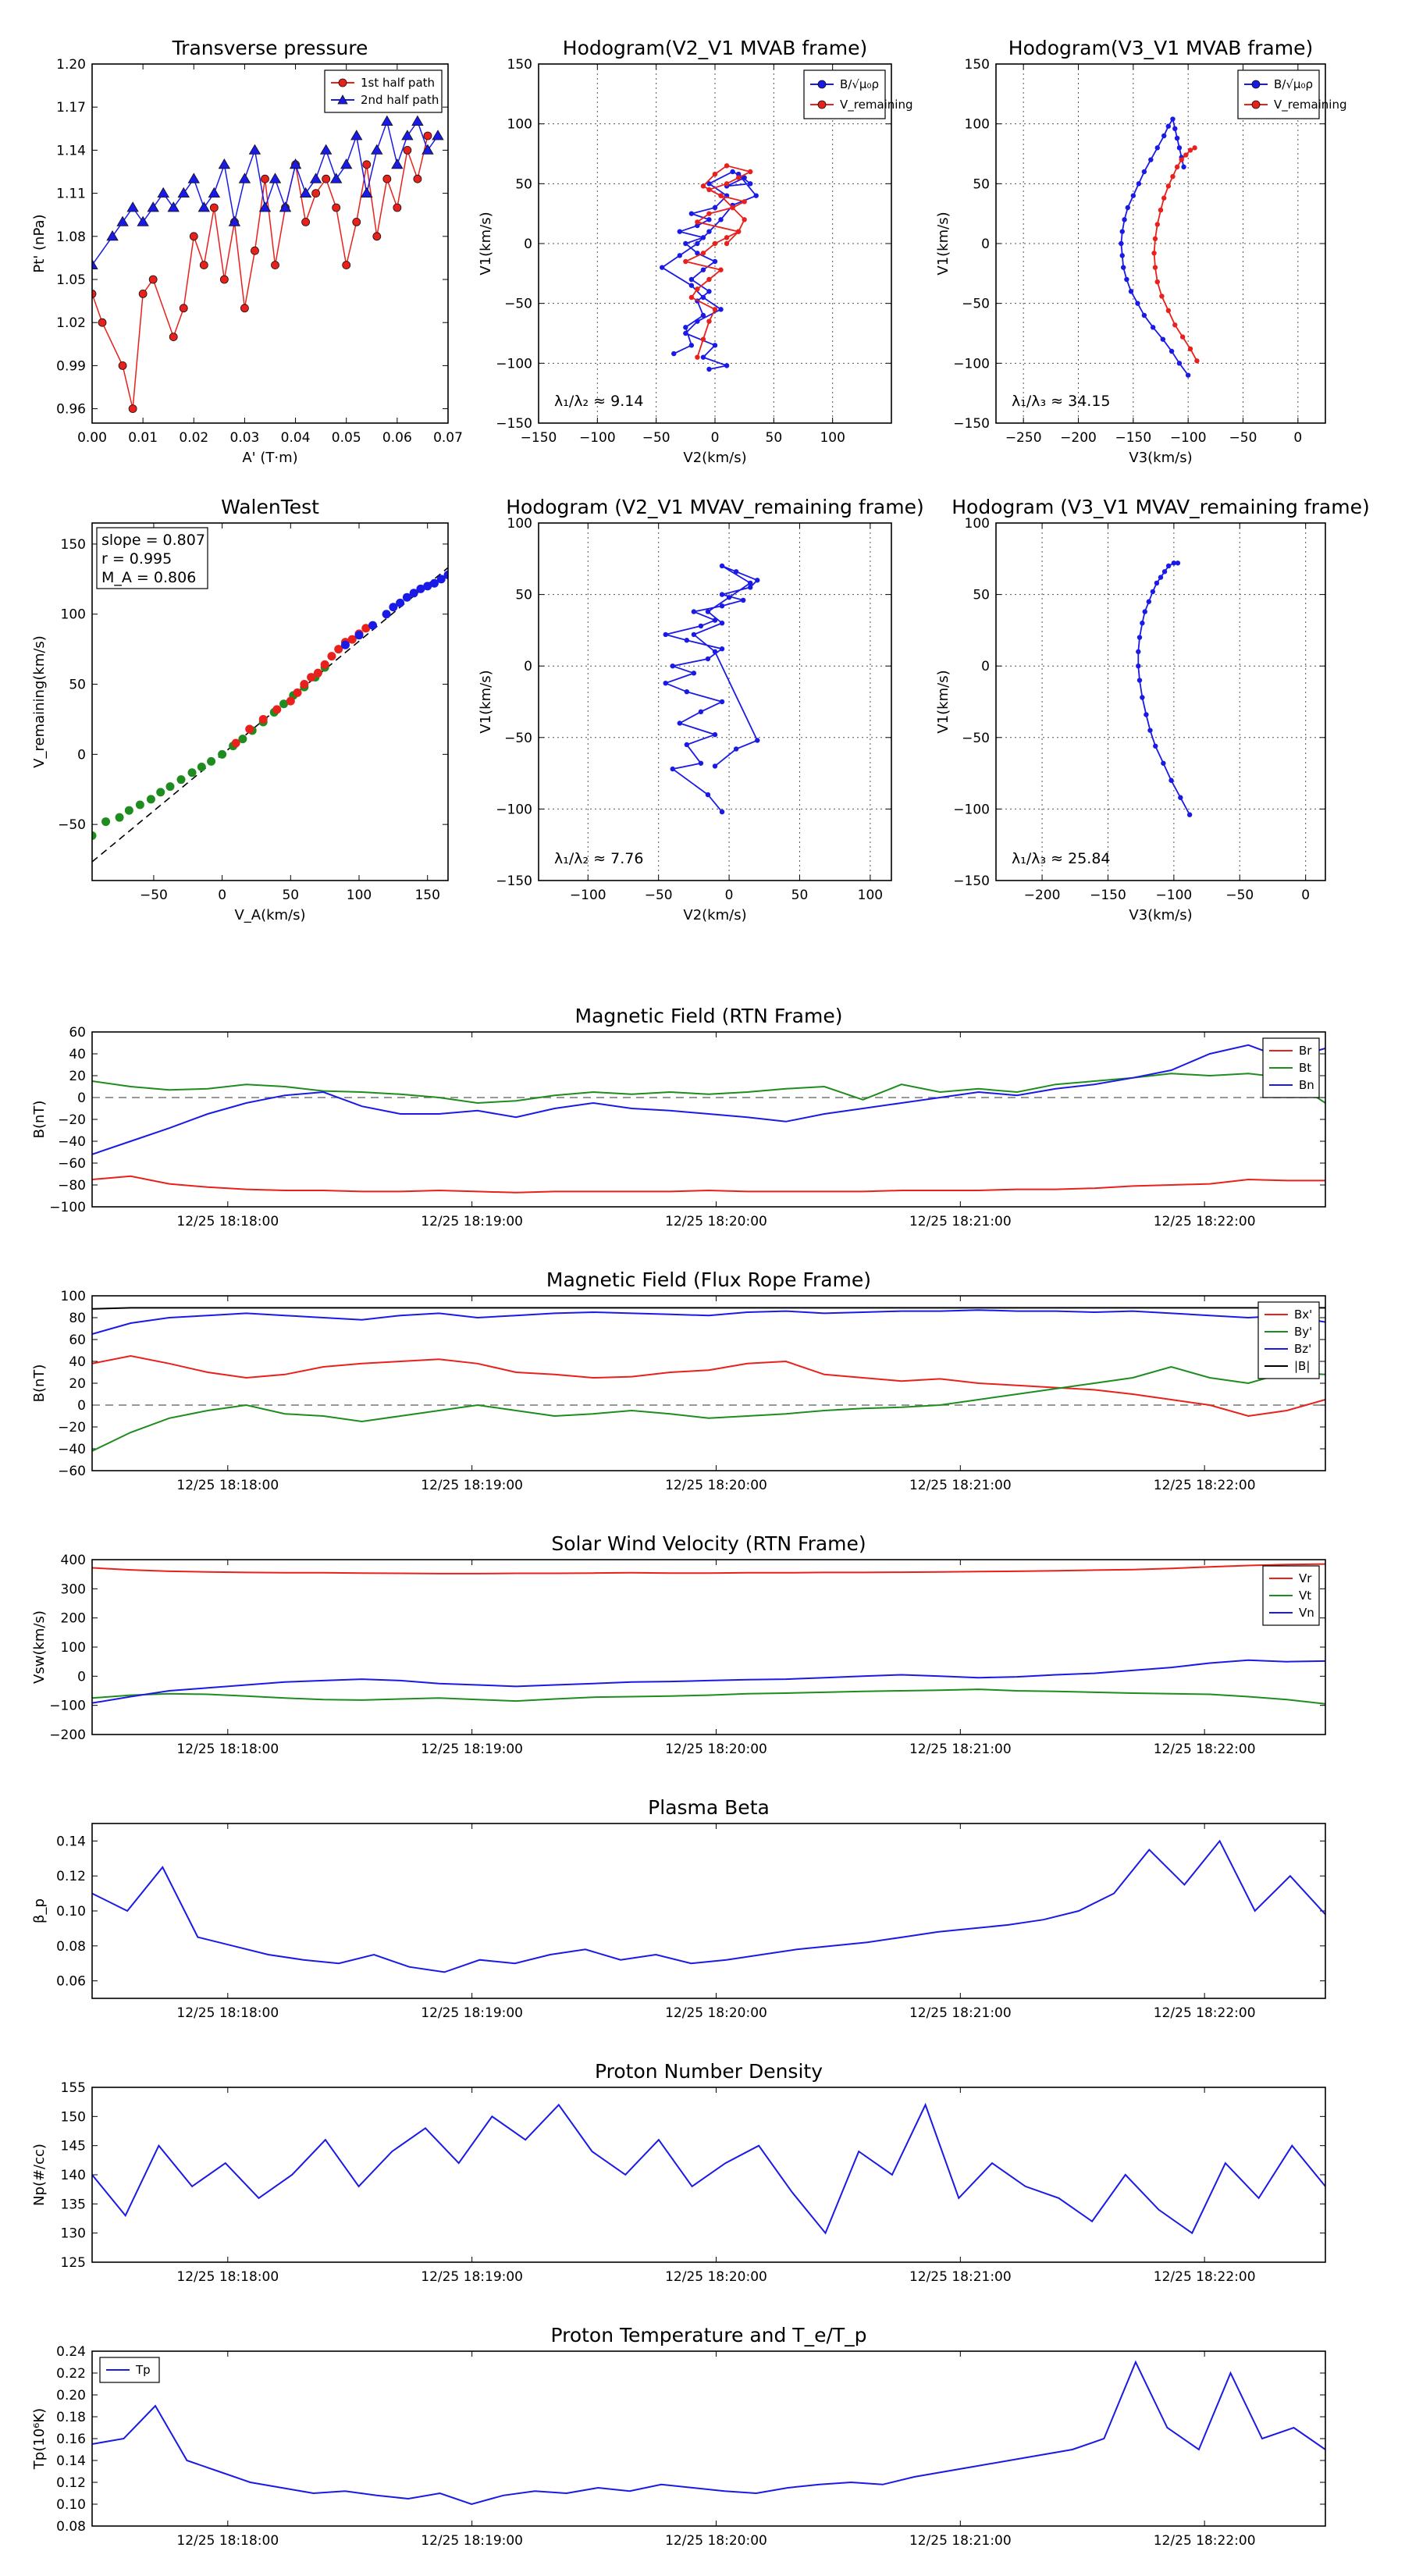  Describe the element at coordinates (1289, 1340) in the screenshot. I see `legend: Bx' By' Bz' |B|` at that location.